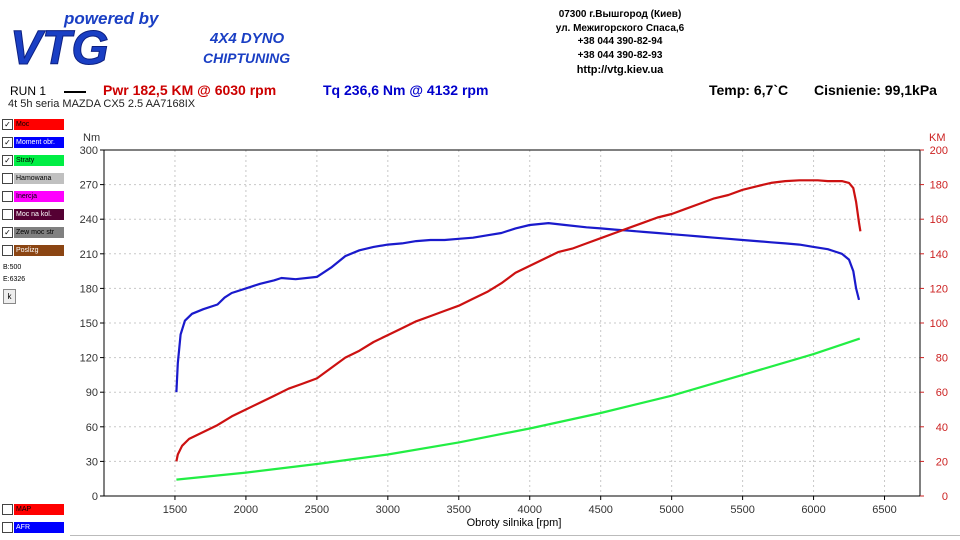 The height and width of the screenshot is (540, 960). What do you see at coordinates (942, 462) in the screenshot?
I see `y-right-tick-label: 20` at bounding box center [942, 462].